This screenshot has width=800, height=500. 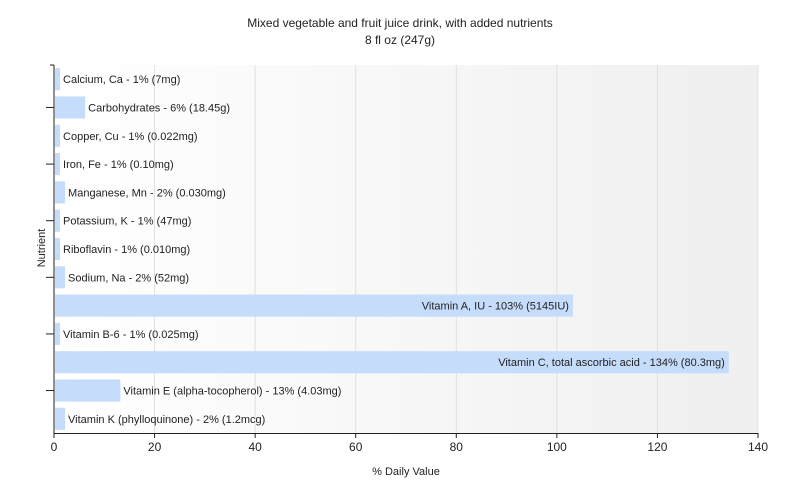 What do you see at coordinates (758, 447) in the screenshot?
I see `x-tick-label: 140` at bounding box center [758, 447].